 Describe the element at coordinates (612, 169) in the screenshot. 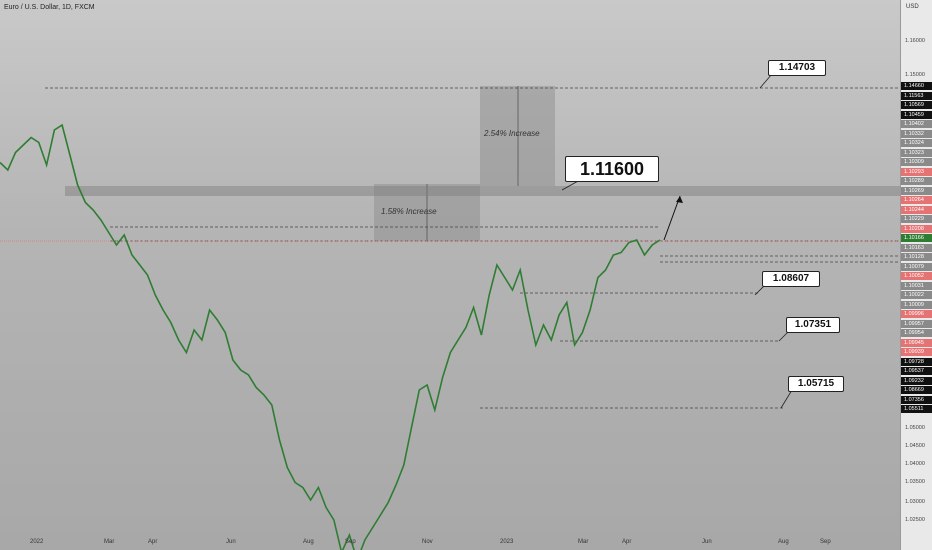

I see `callout-1-11600: 1.11600` at that location.